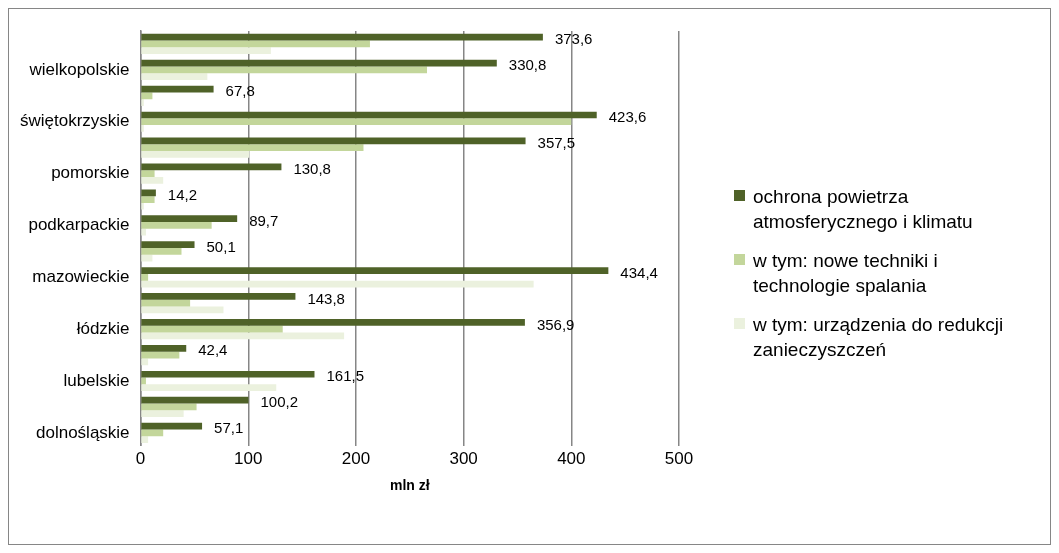 This screenshot has width=1059, height=553. Describe the element at coordinates (463, 458) in the screenshot. I see `x-tick-label: 300` at that location.